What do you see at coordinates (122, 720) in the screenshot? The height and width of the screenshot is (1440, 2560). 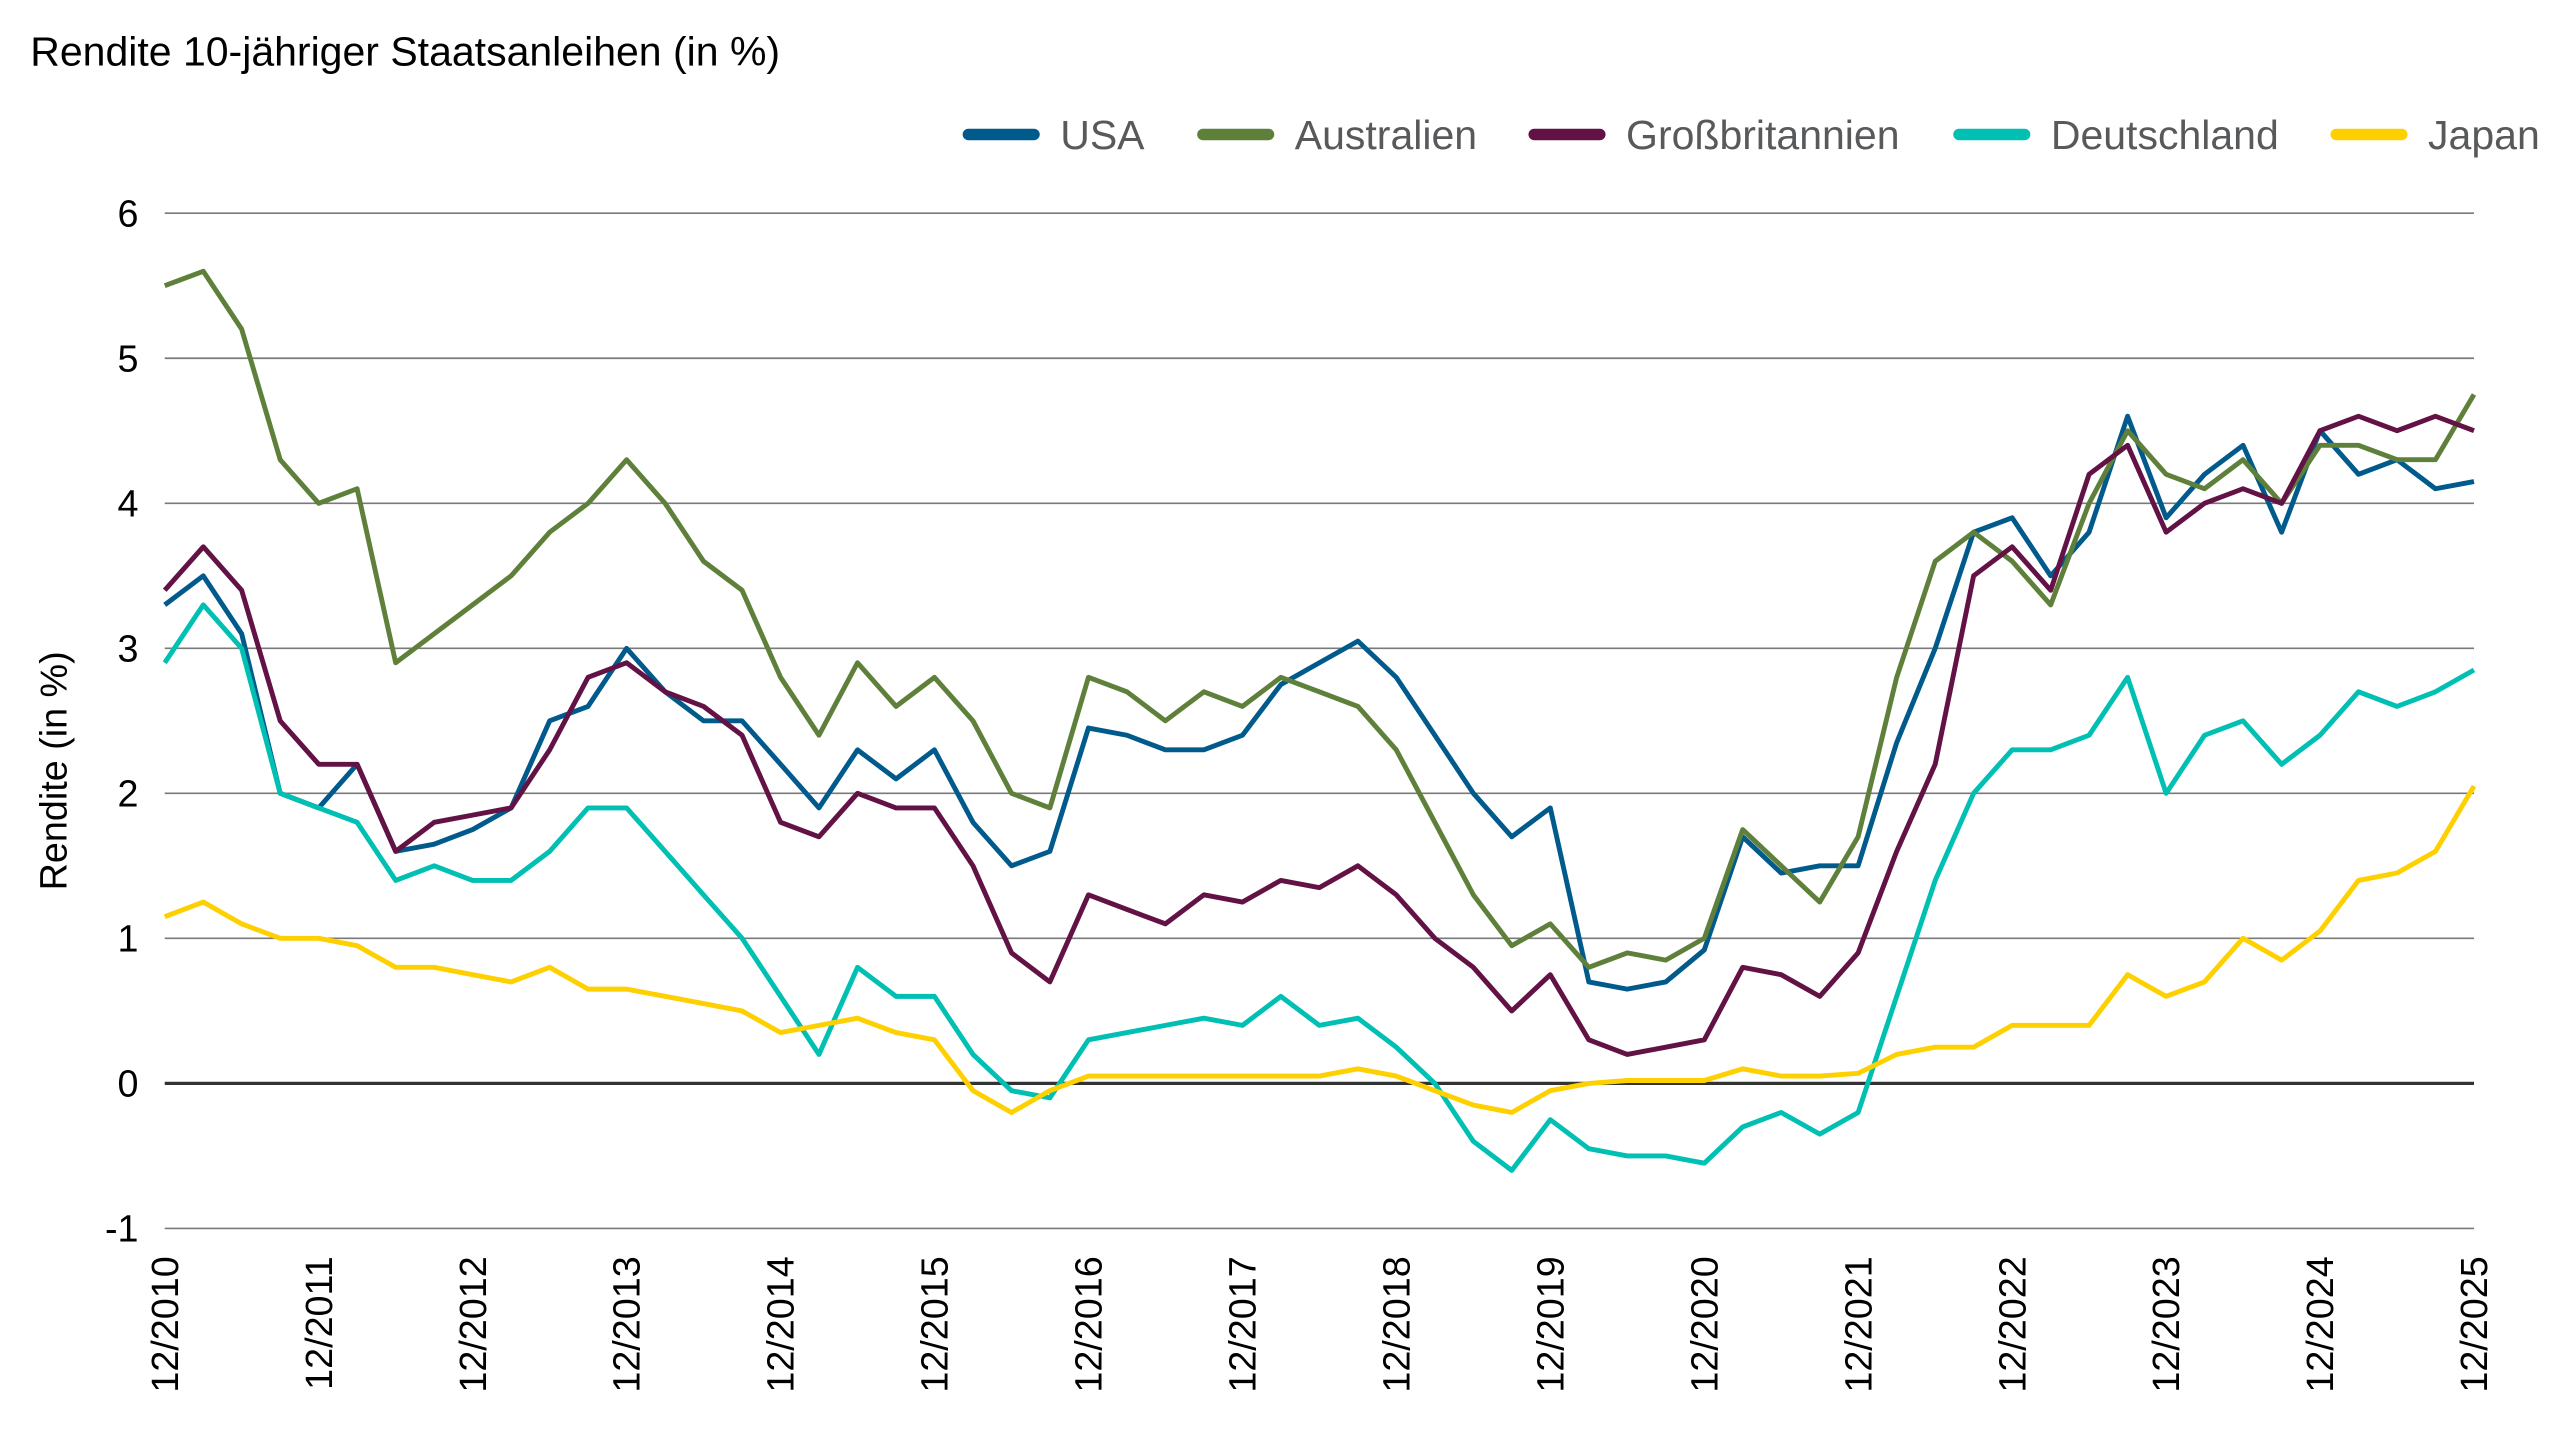 I see `y-axis-ticks: -1 0 1 2 3 4 5 6` at bounding box center [122, 720].